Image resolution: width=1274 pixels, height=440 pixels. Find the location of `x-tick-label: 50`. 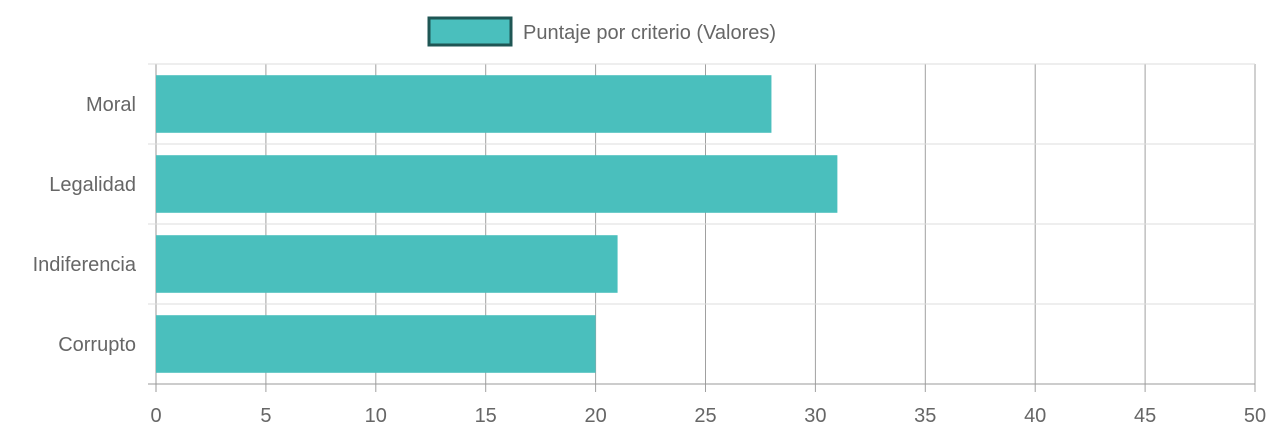

x-tick-label: 50 is located at coordinates (1255, 416).